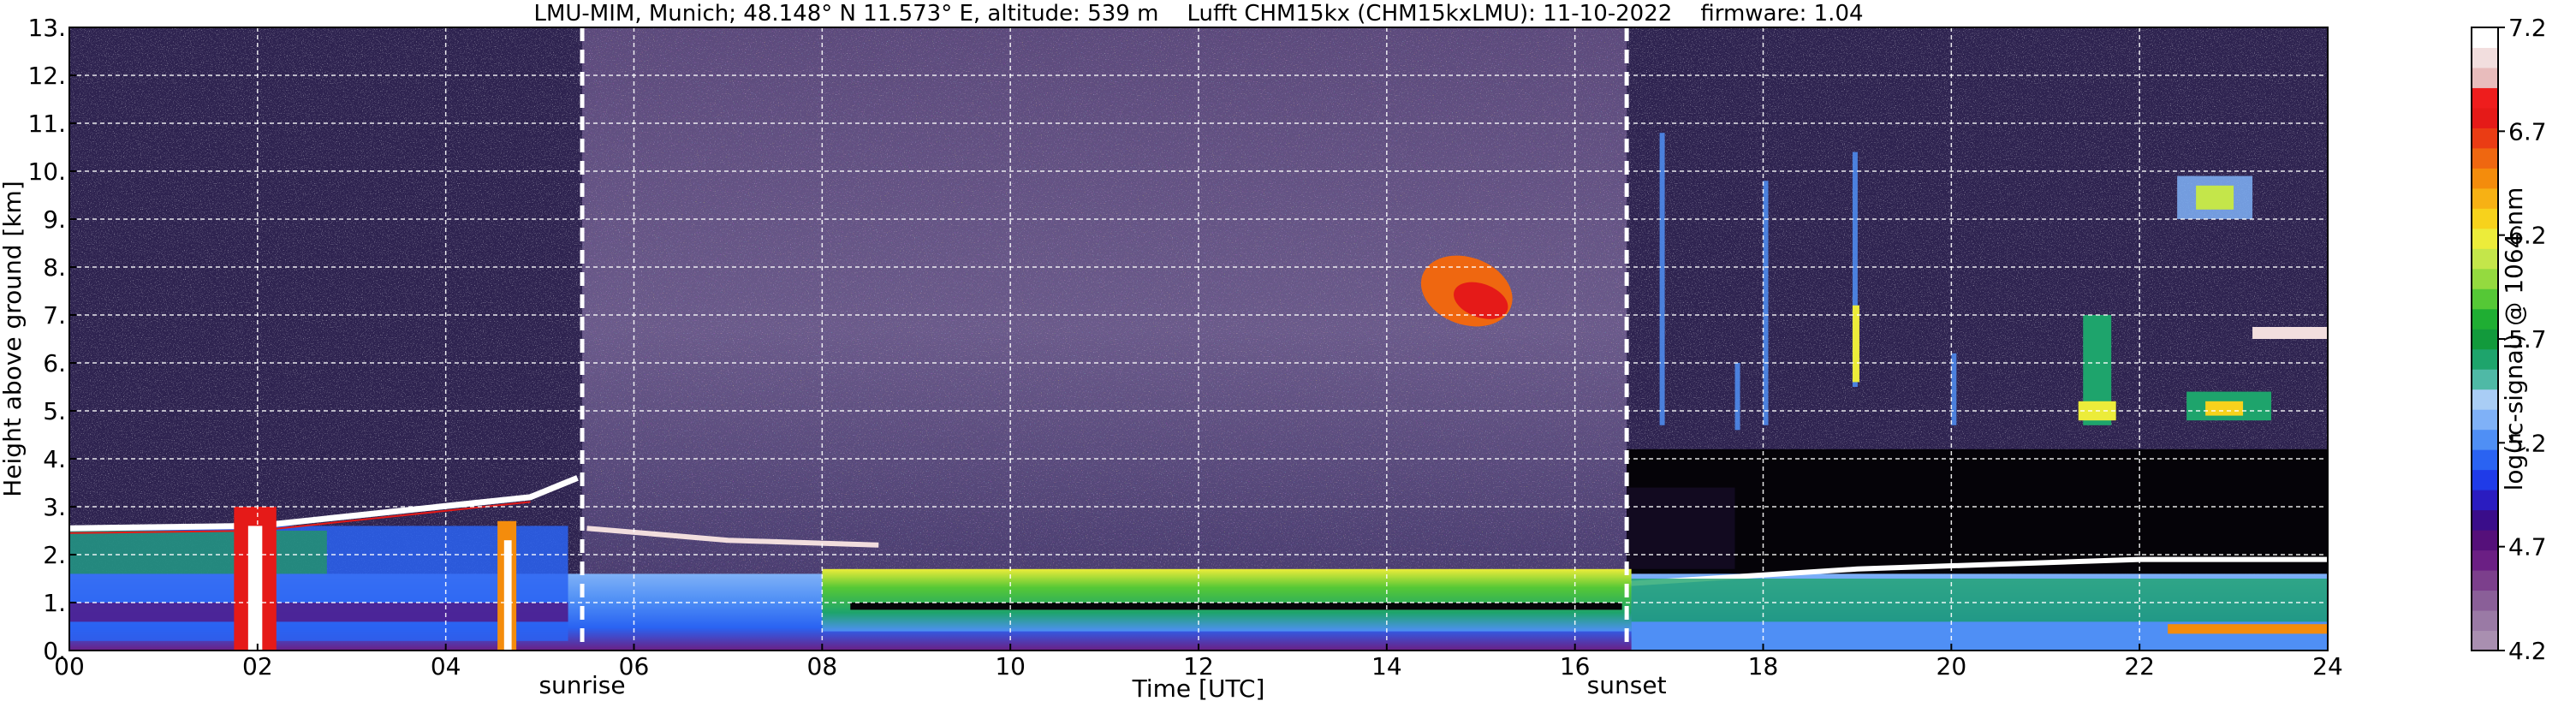 The height and width of the screenshot is (707, 2576). Describe the element at coordinates (55, 603) in the screenshot. I see `y-tick-label: 1.` at that location.